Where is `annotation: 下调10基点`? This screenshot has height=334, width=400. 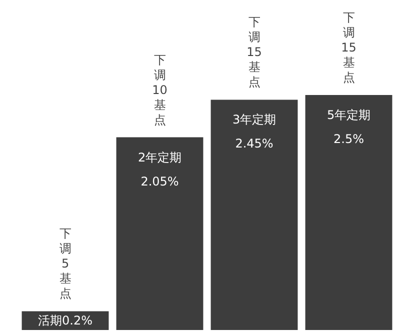 annotation: 下调10基点 is located at coordinates (160, 89).